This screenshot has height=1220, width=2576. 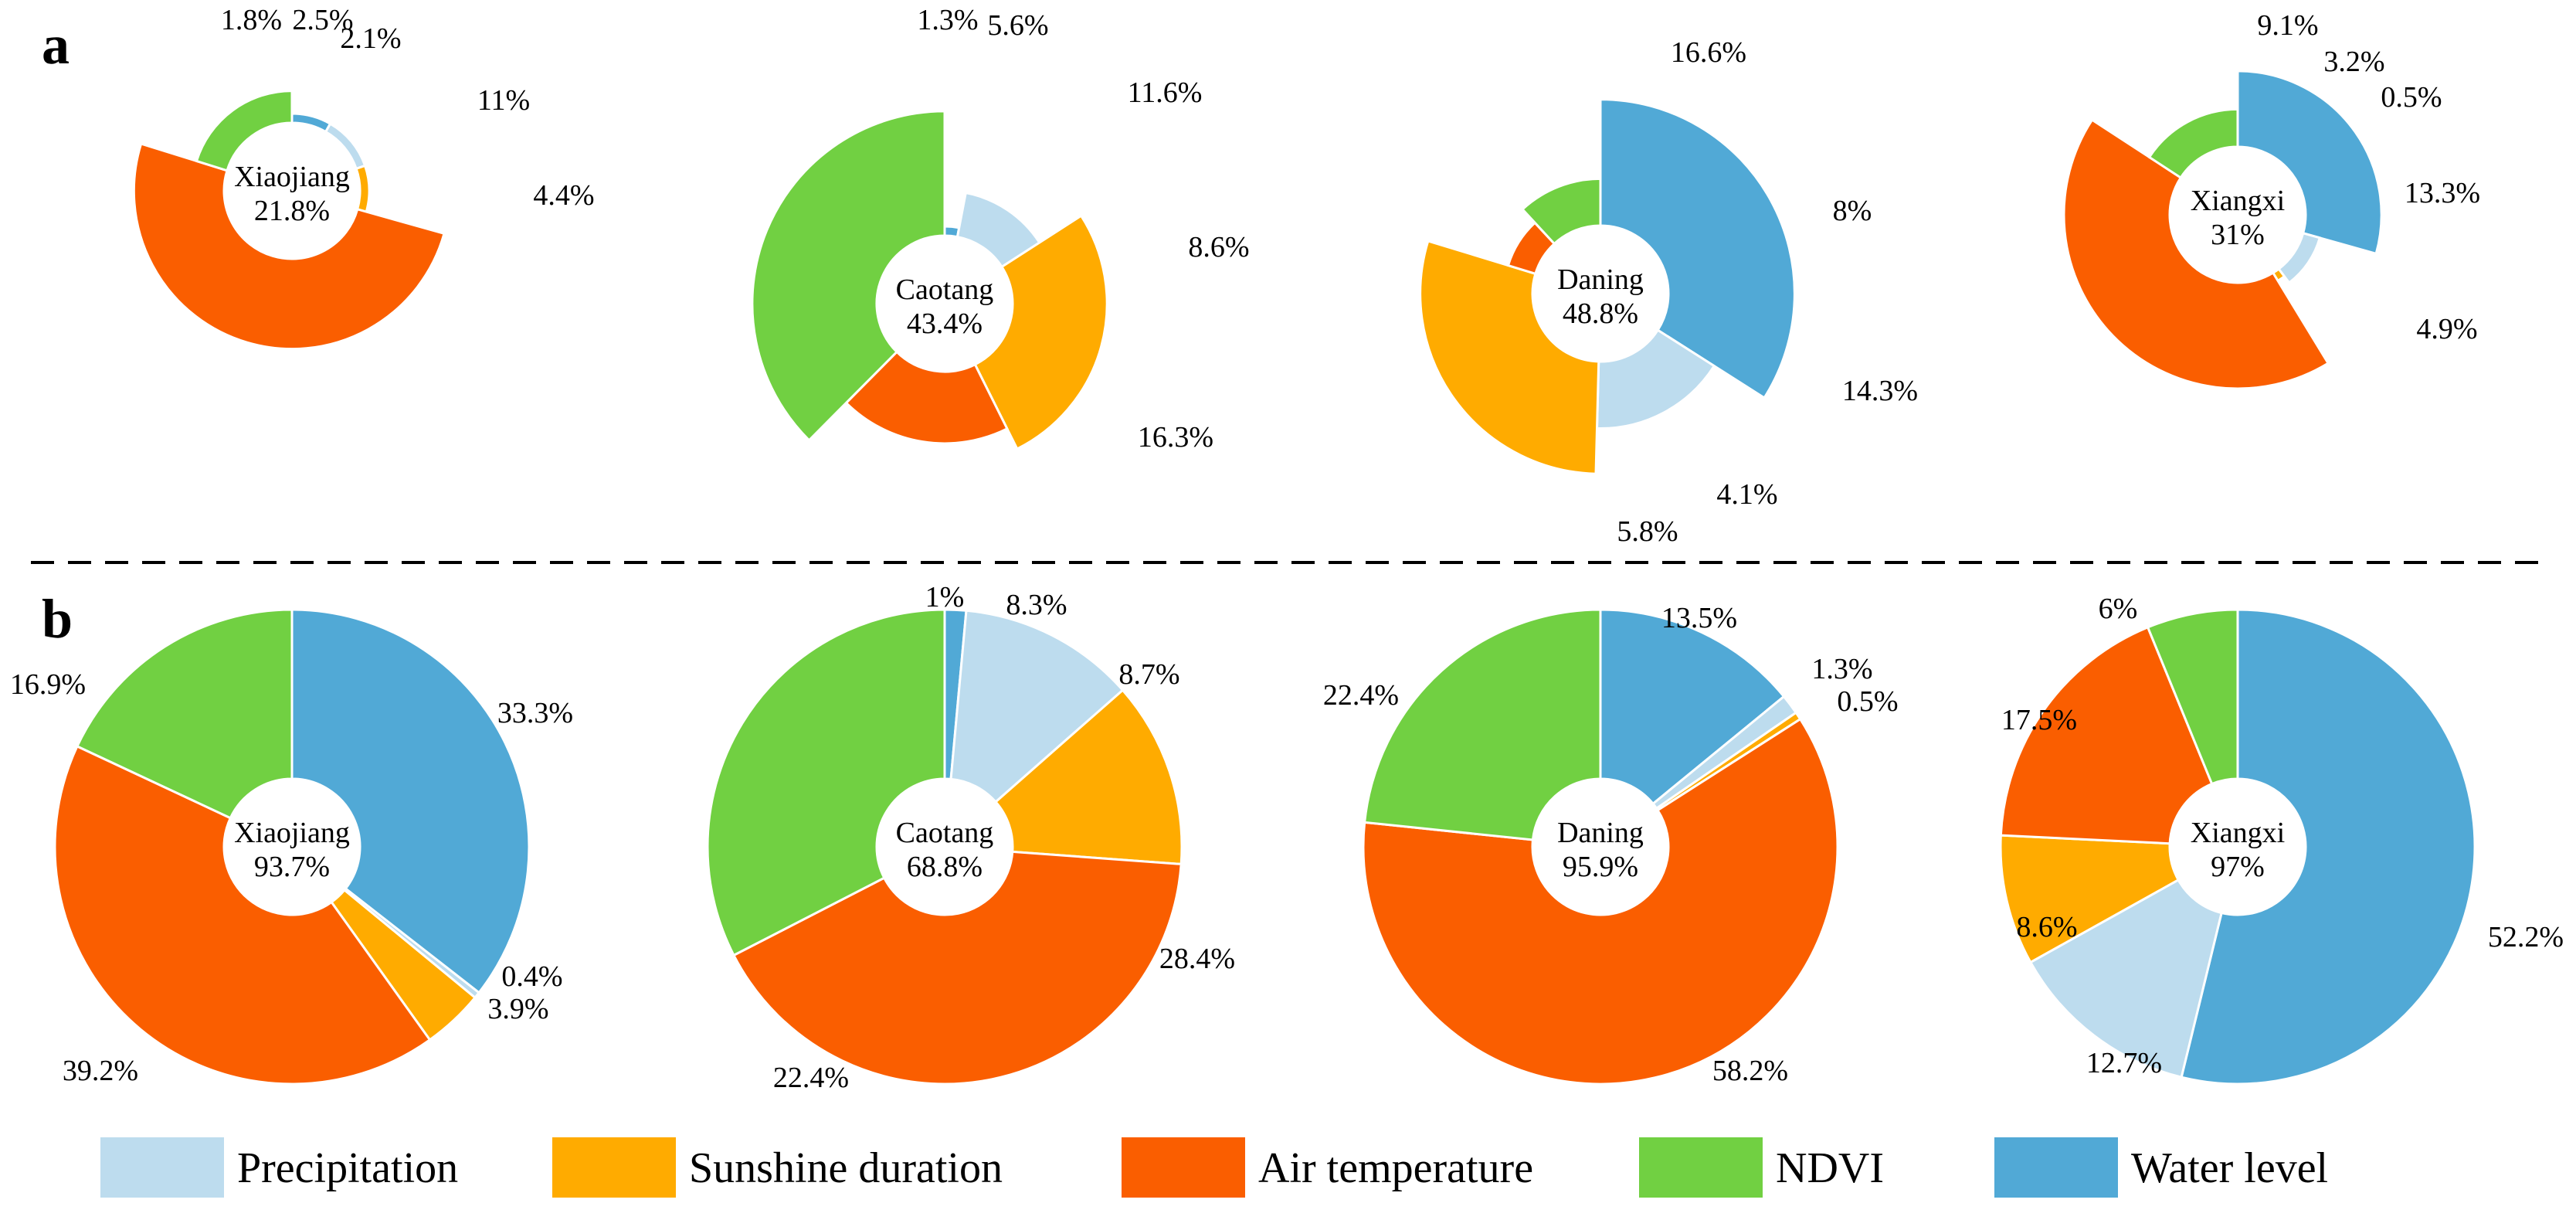 What do you see at coordinates (1867, 701) in the screenshot?
I see `slice-label-sunshine-duration: 0.5%` at bounding box center [1867, 701].